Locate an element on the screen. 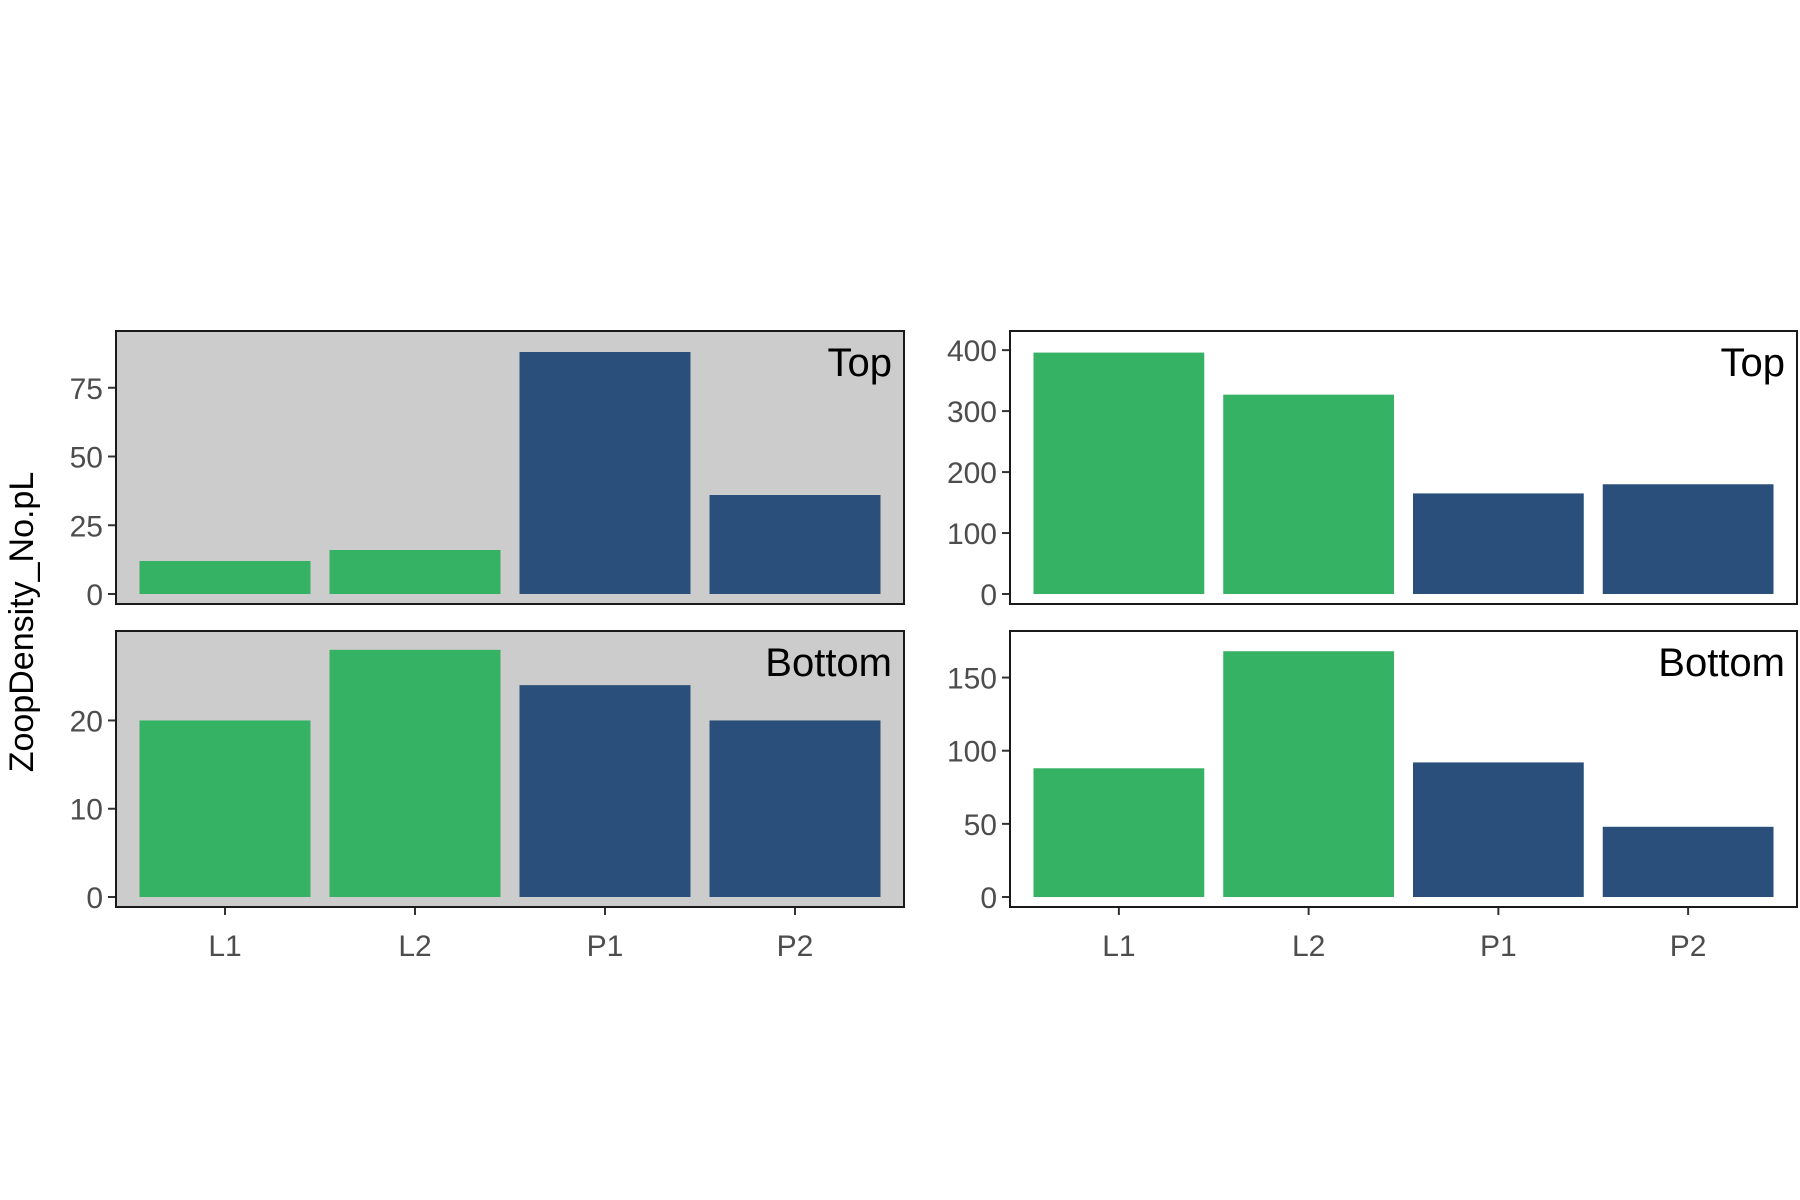 The height and width of the screenshot is (1200, 1800). y-tick-label: 200 is located at coordinates (972, 473).